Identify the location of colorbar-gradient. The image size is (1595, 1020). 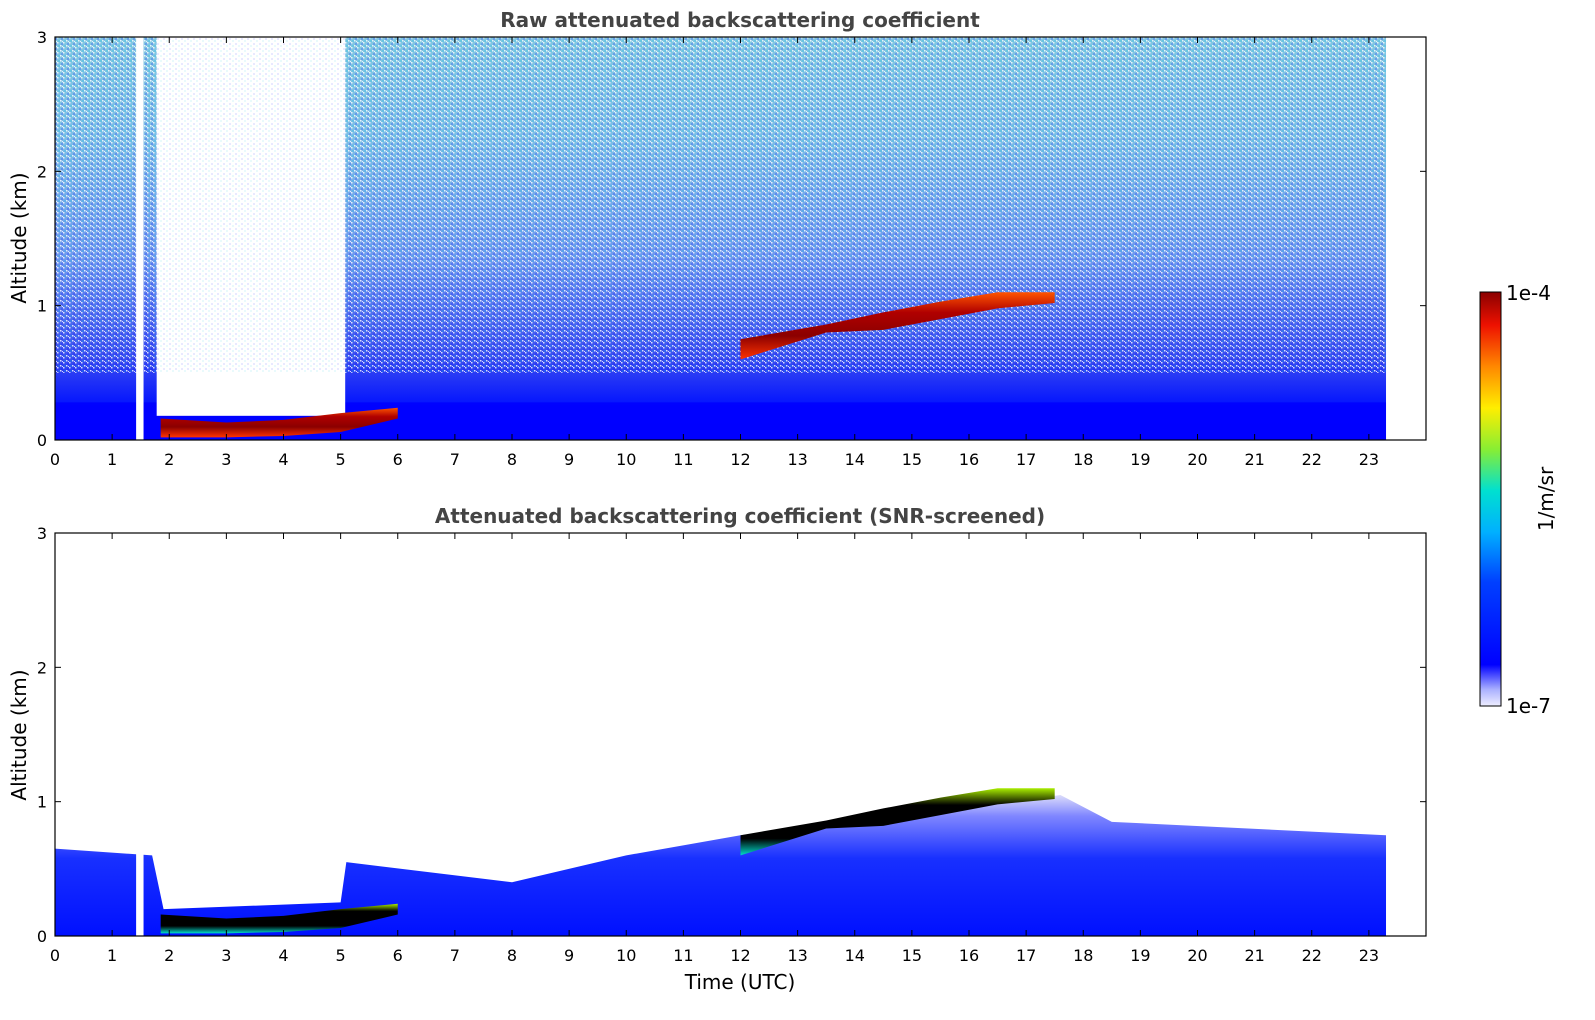
(1490, 499).